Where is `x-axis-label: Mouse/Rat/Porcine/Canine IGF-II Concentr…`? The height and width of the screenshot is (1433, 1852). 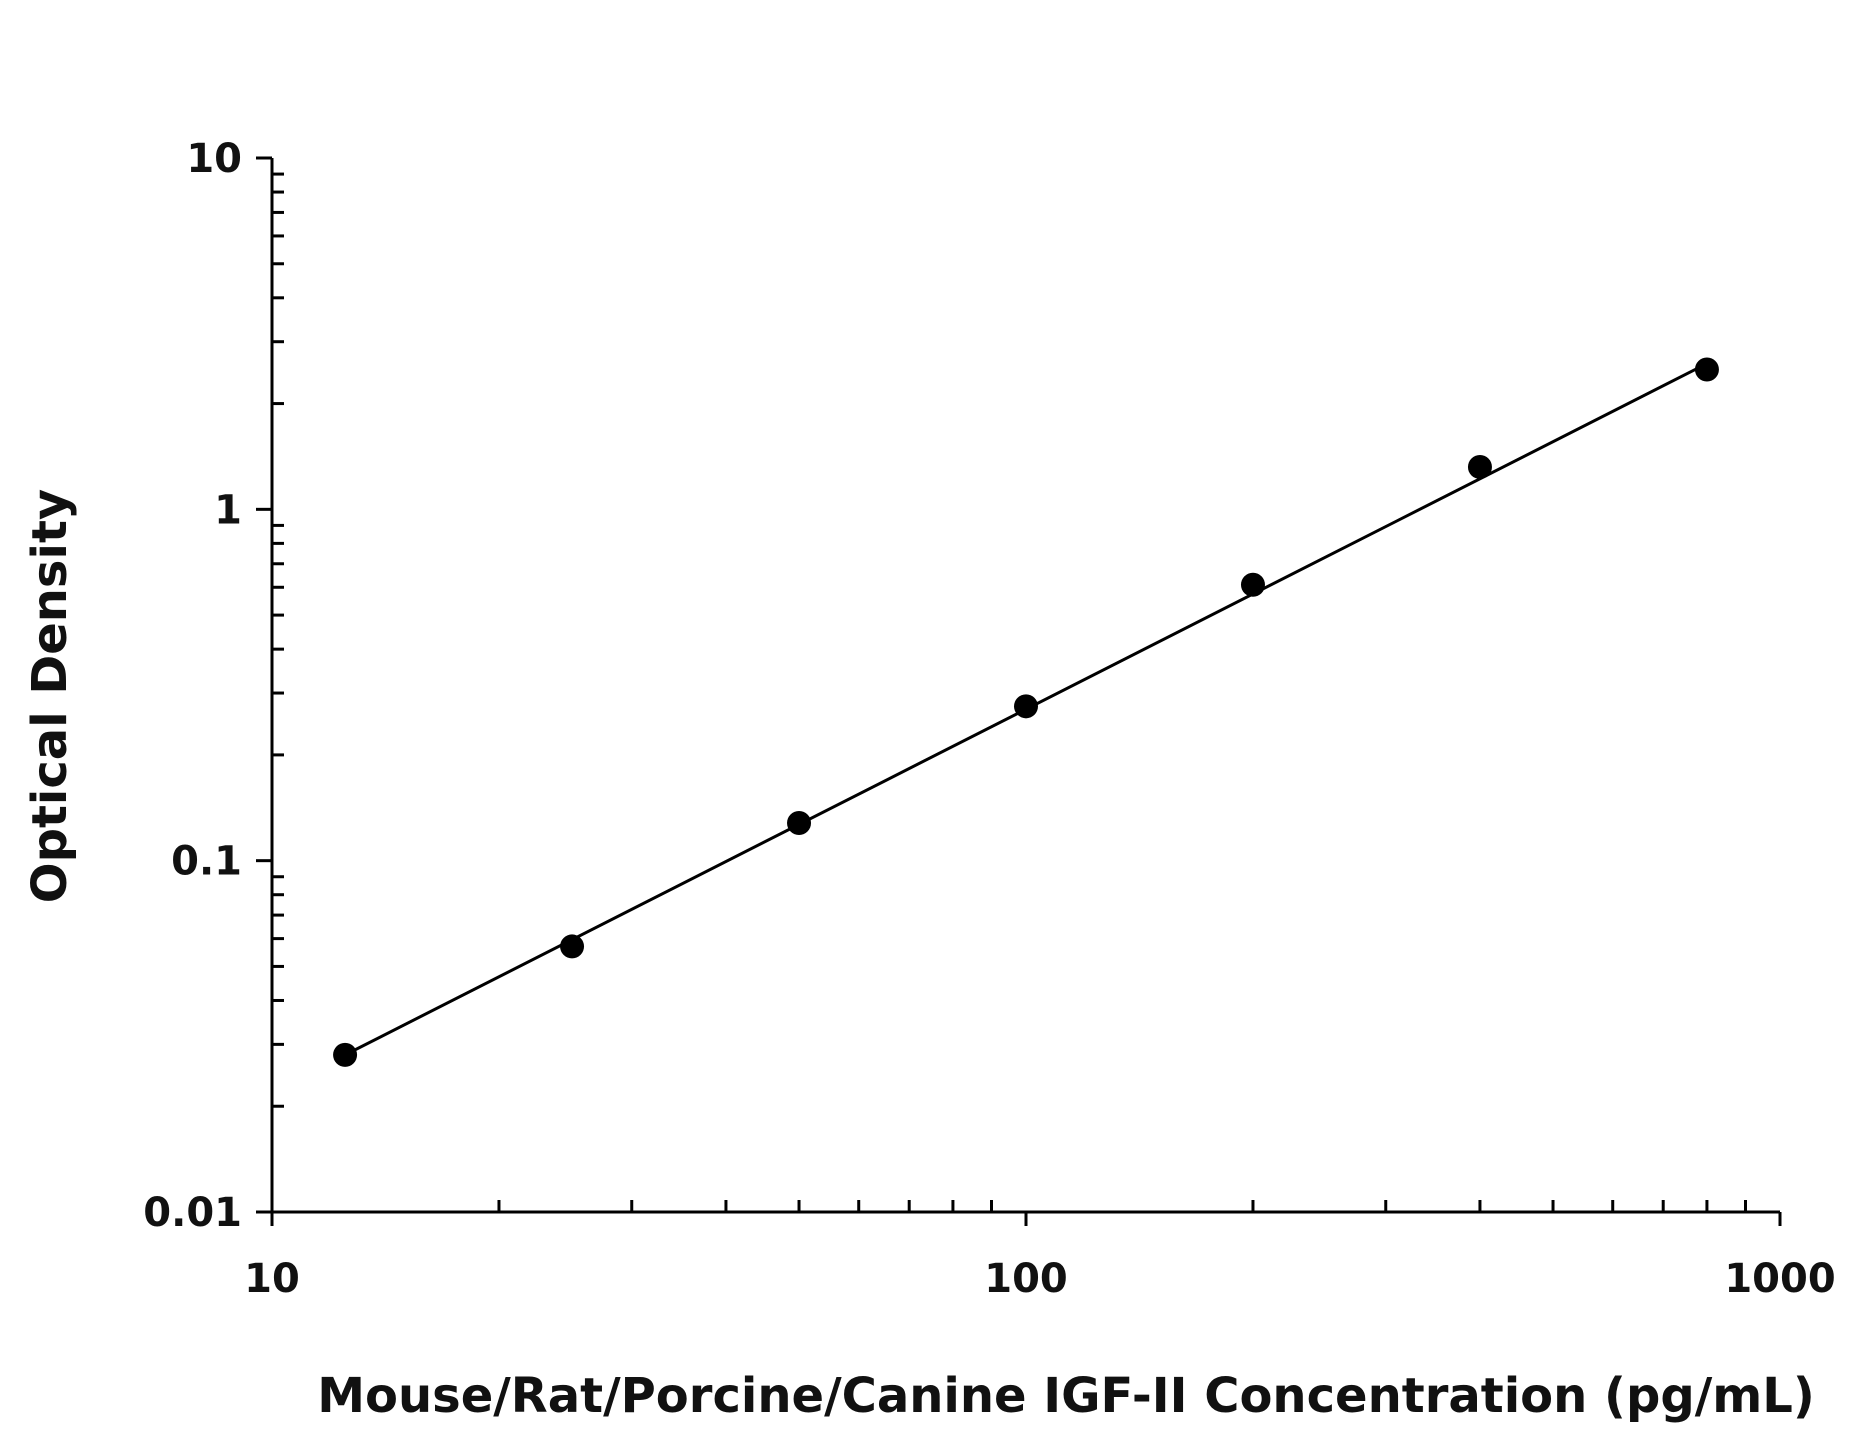
x-axis-label: Mouse/Rat/Porcine/Canine IGF-II Concentr… is located at coordinates (1066, 1396).